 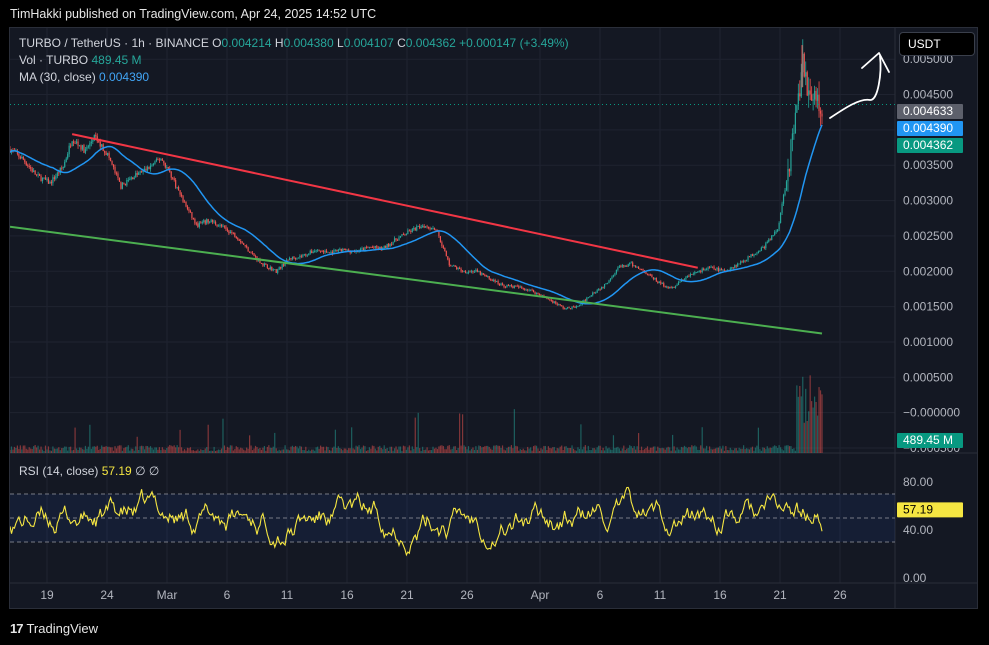 What do you see at coordinates (114, 43) in the screenshot?
I see `symbol-label: TURBO / TetherUS · 1h · BINANCE` at bounding box center [114, 43].